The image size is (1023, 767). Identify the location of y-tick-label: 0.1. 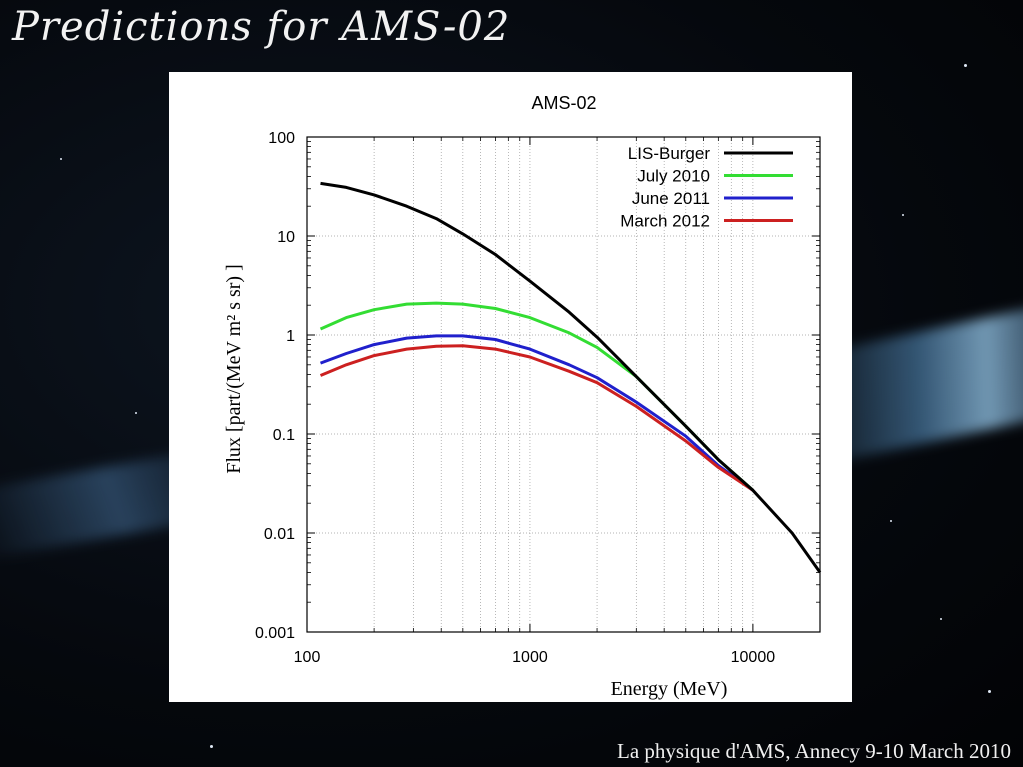
(284, 435).